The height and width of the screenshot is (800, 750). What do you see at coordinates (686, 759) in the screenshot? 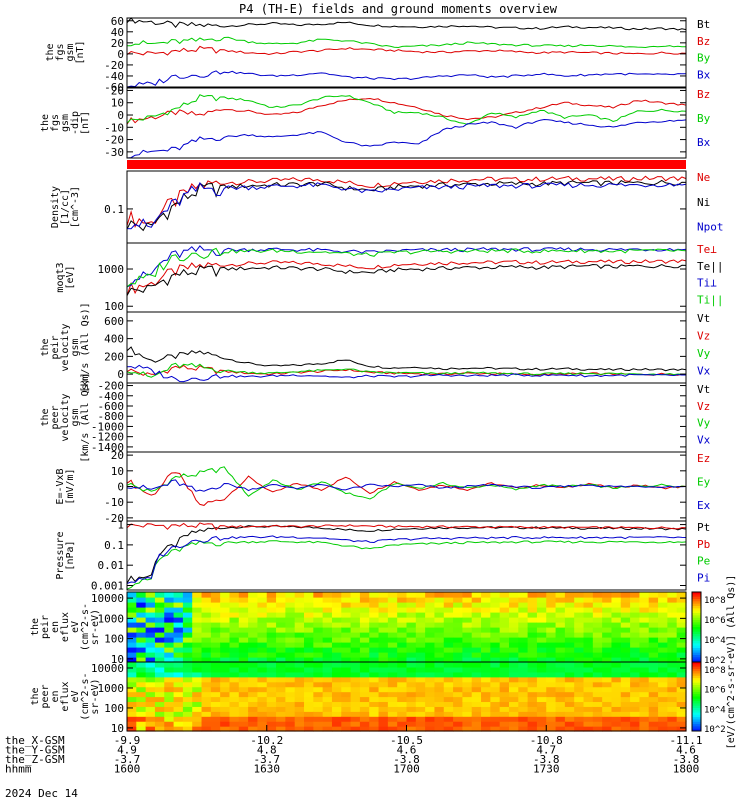
I see `orbit-row-value: -3.8` at bounding box center [686, 759].